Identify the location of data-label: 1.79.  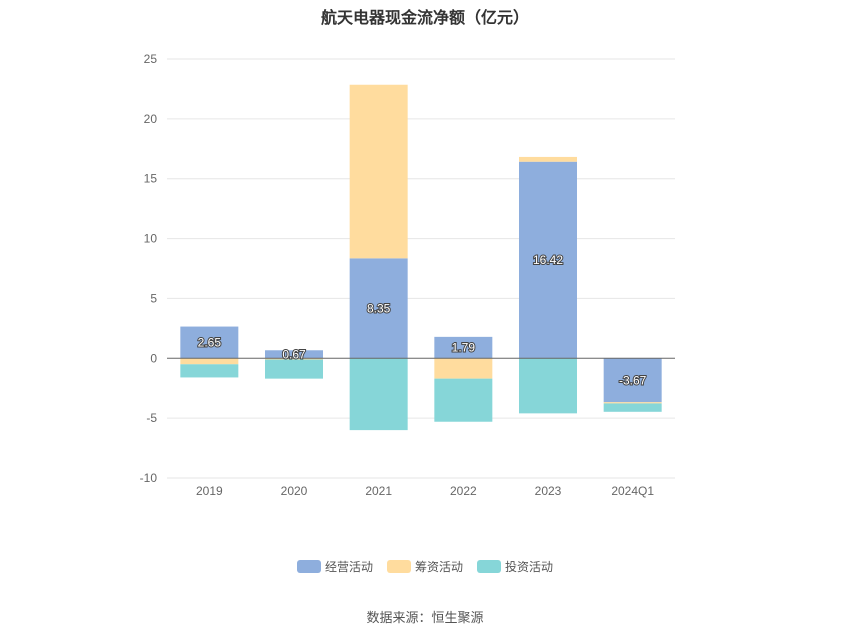
(464, 348).